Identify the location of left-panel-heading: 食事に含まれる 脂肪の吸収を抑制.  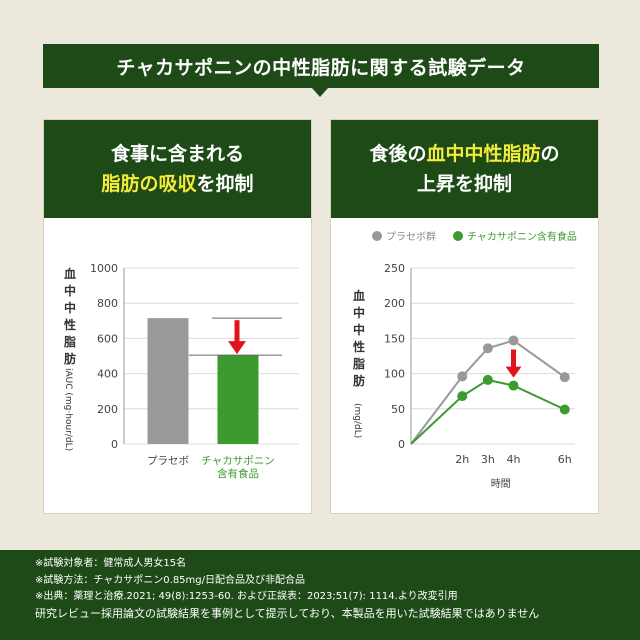
(177, 169).